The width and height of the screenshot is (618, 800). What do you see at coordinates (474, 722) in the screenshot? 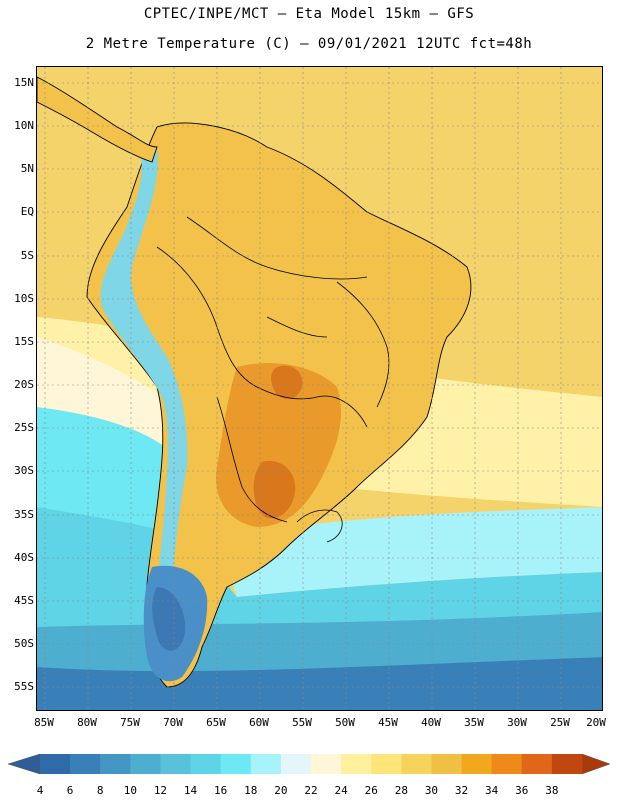
I see `lon-label: 35W` at bounding box center [474, 722].